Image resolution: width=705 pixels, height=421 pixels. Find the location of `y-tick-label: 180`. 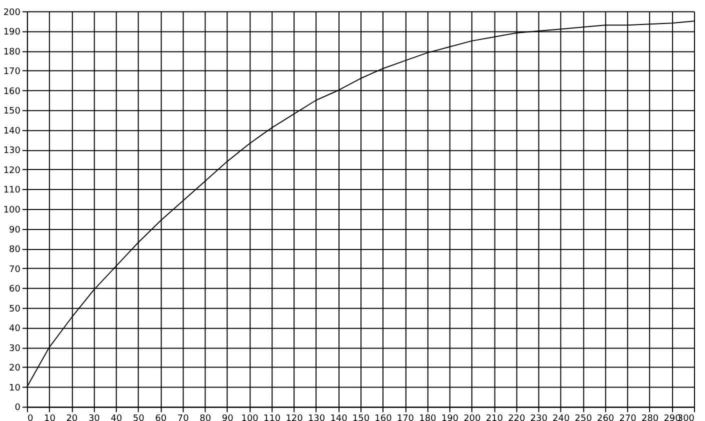

y-tick-label: 180 is located at coordinates (12, 52).